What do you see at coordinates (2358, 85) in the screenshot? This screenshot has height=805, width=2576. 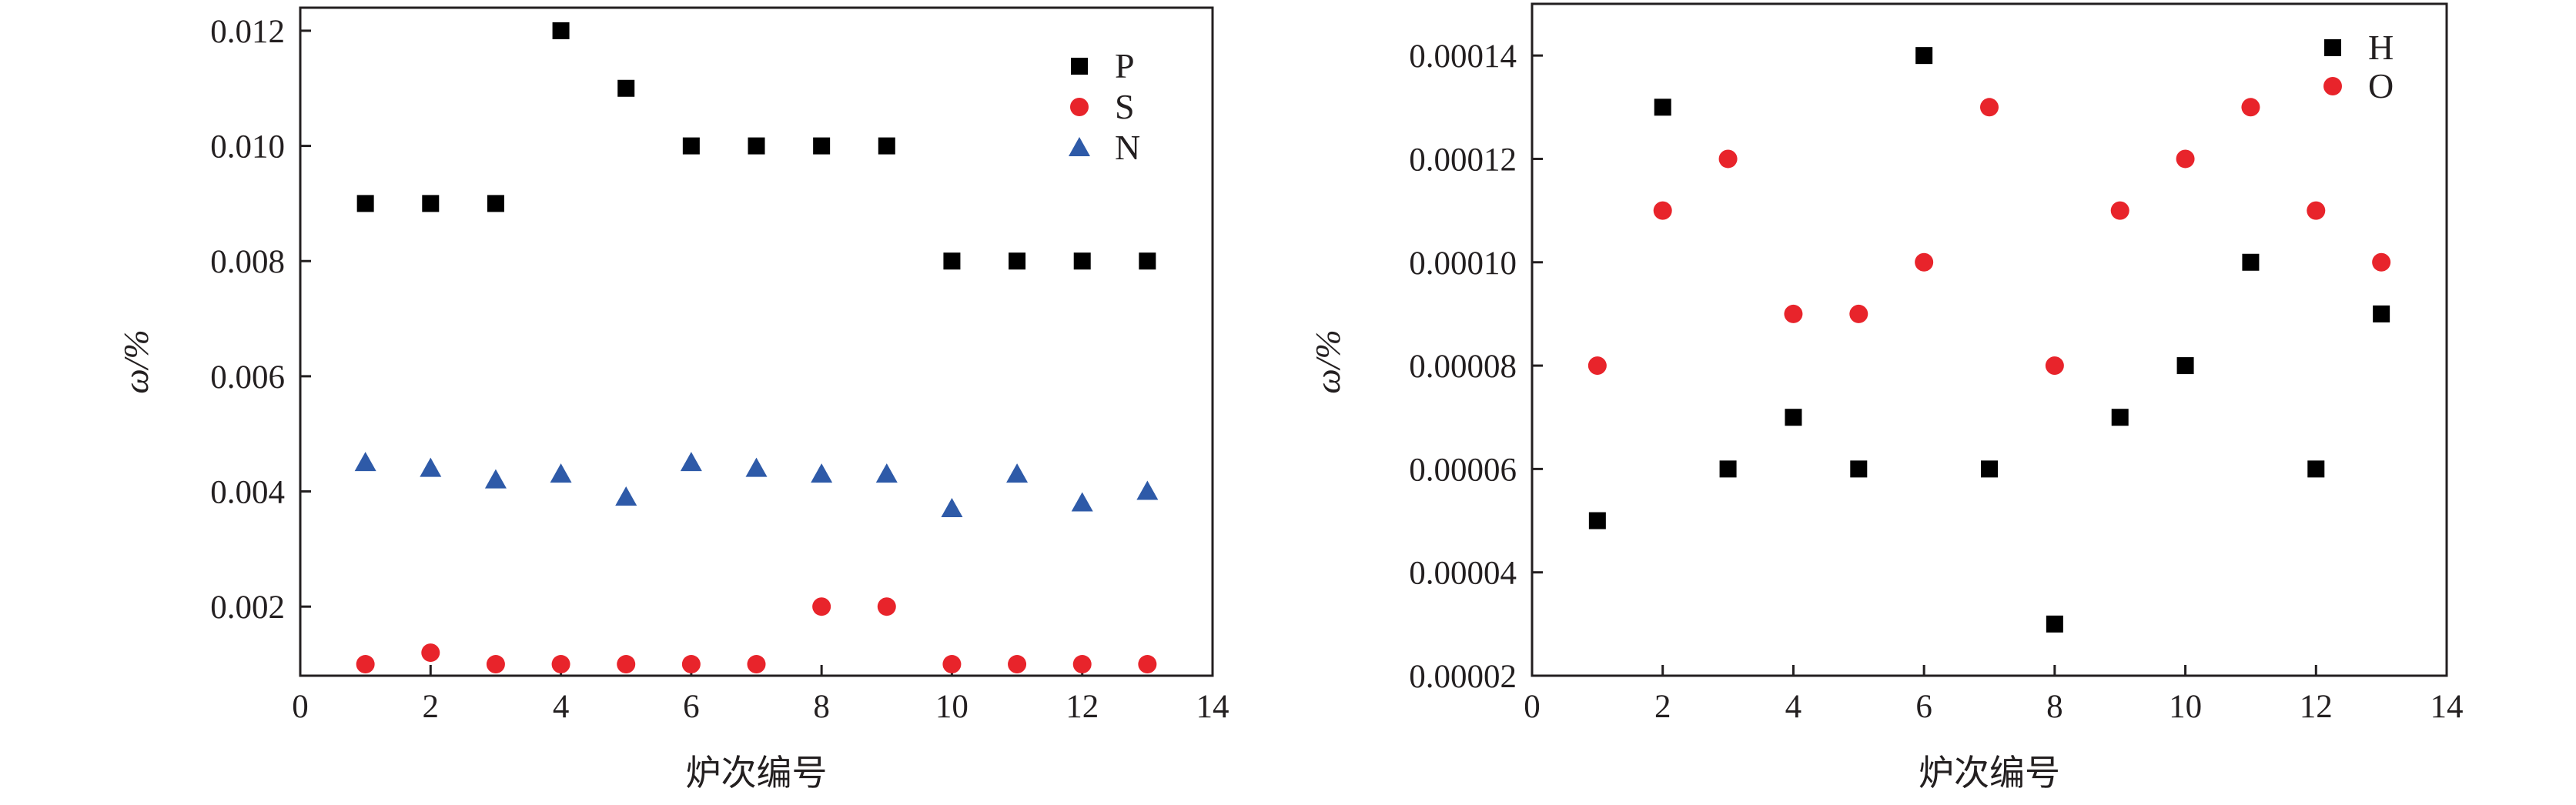 I see `legend-entry-O: O` at bounding box center [2358, 85].